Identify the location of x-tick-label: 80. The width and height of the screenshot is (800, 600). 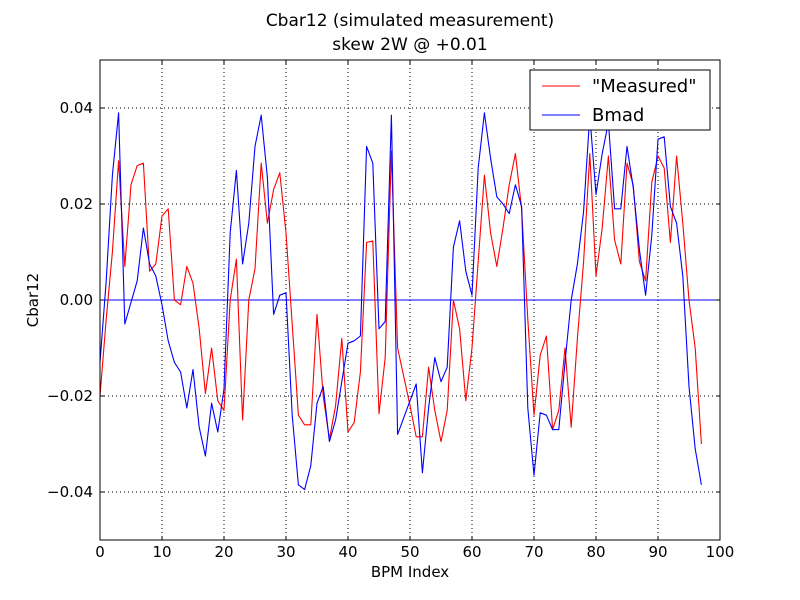
(595, 552).